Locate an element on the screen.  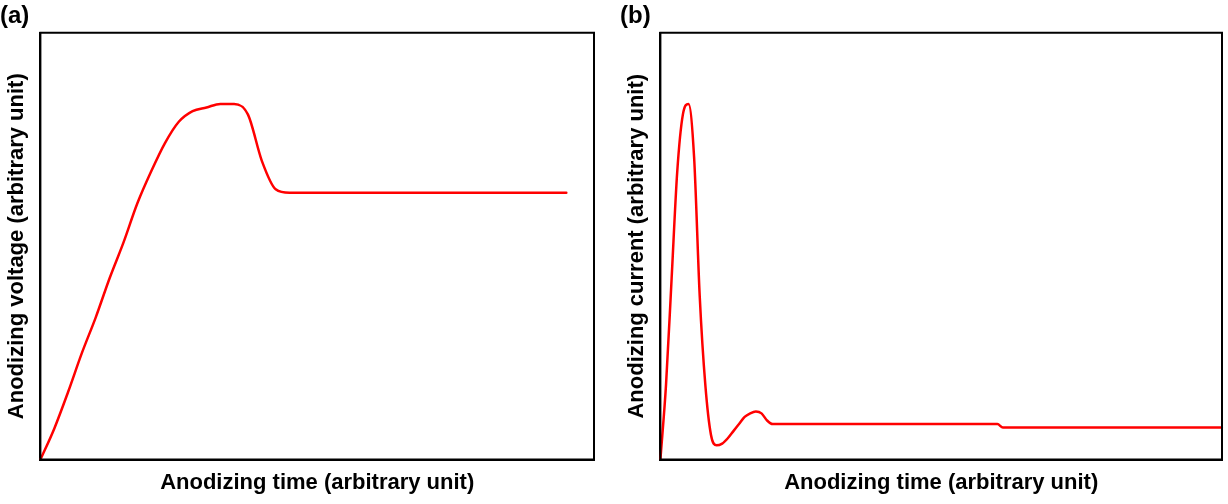
y-axis-title: Anodizing voltage (arbitrary unit) is located at coordinates (16, 246).